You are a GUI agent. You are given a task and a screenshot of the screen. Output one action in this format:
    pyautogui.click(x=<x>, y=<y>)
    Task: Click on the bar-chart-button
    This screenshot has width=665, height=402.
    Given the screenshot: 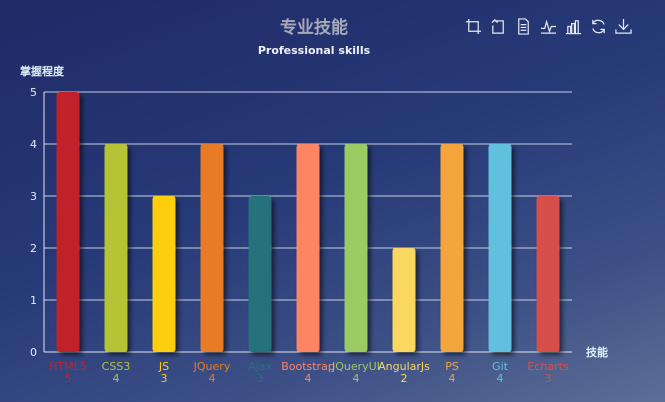 What is the action you would take?
    pyautogui.click(x=573, y=26)
    